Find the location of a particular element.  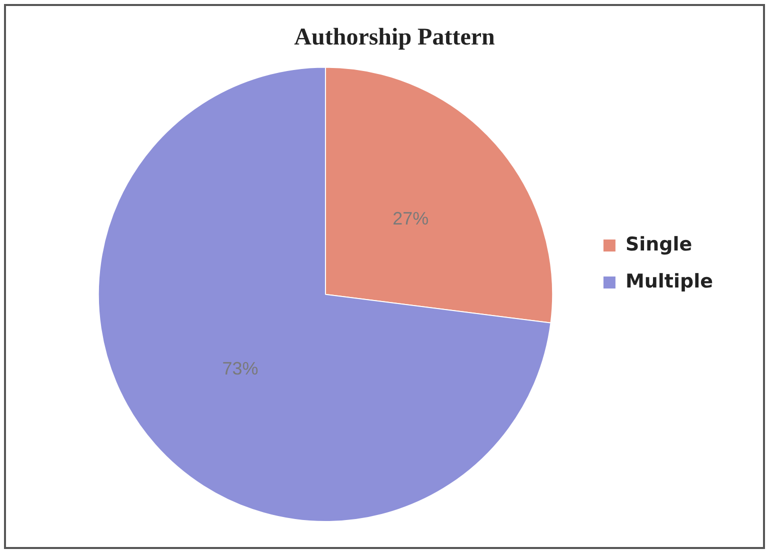

legend-label: Single is located at coordinates (658, 244).